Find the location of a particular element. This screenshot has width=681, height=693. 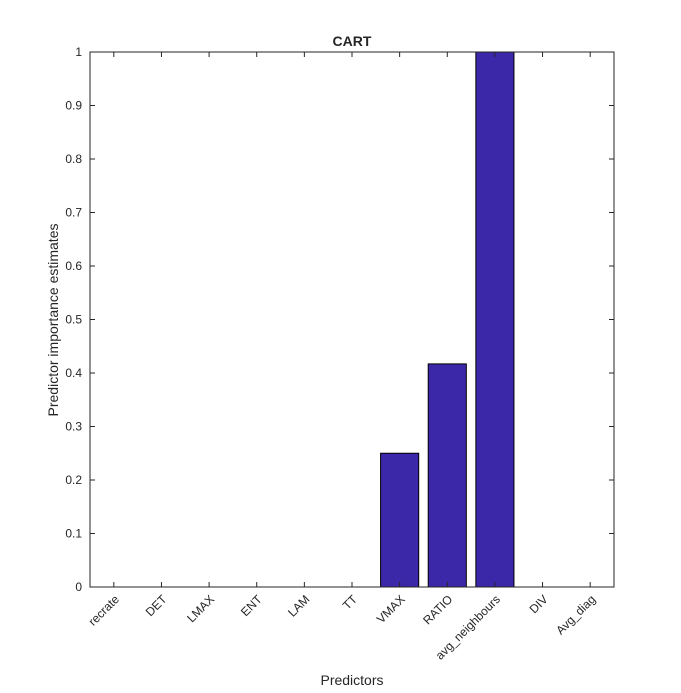

x-tick-label: recrate is located at coordinates (104, 610).